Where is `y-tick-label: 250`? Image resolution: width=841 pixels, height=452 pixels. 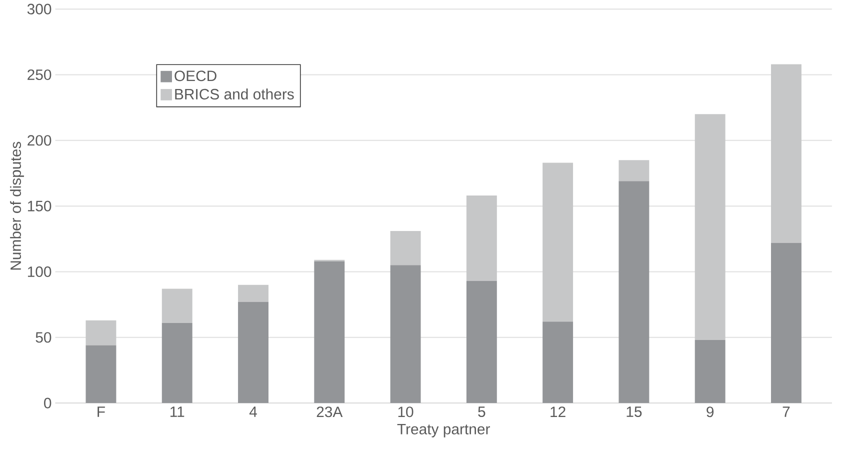 y-tick-label: 250 is located at coordinates (40, 74).